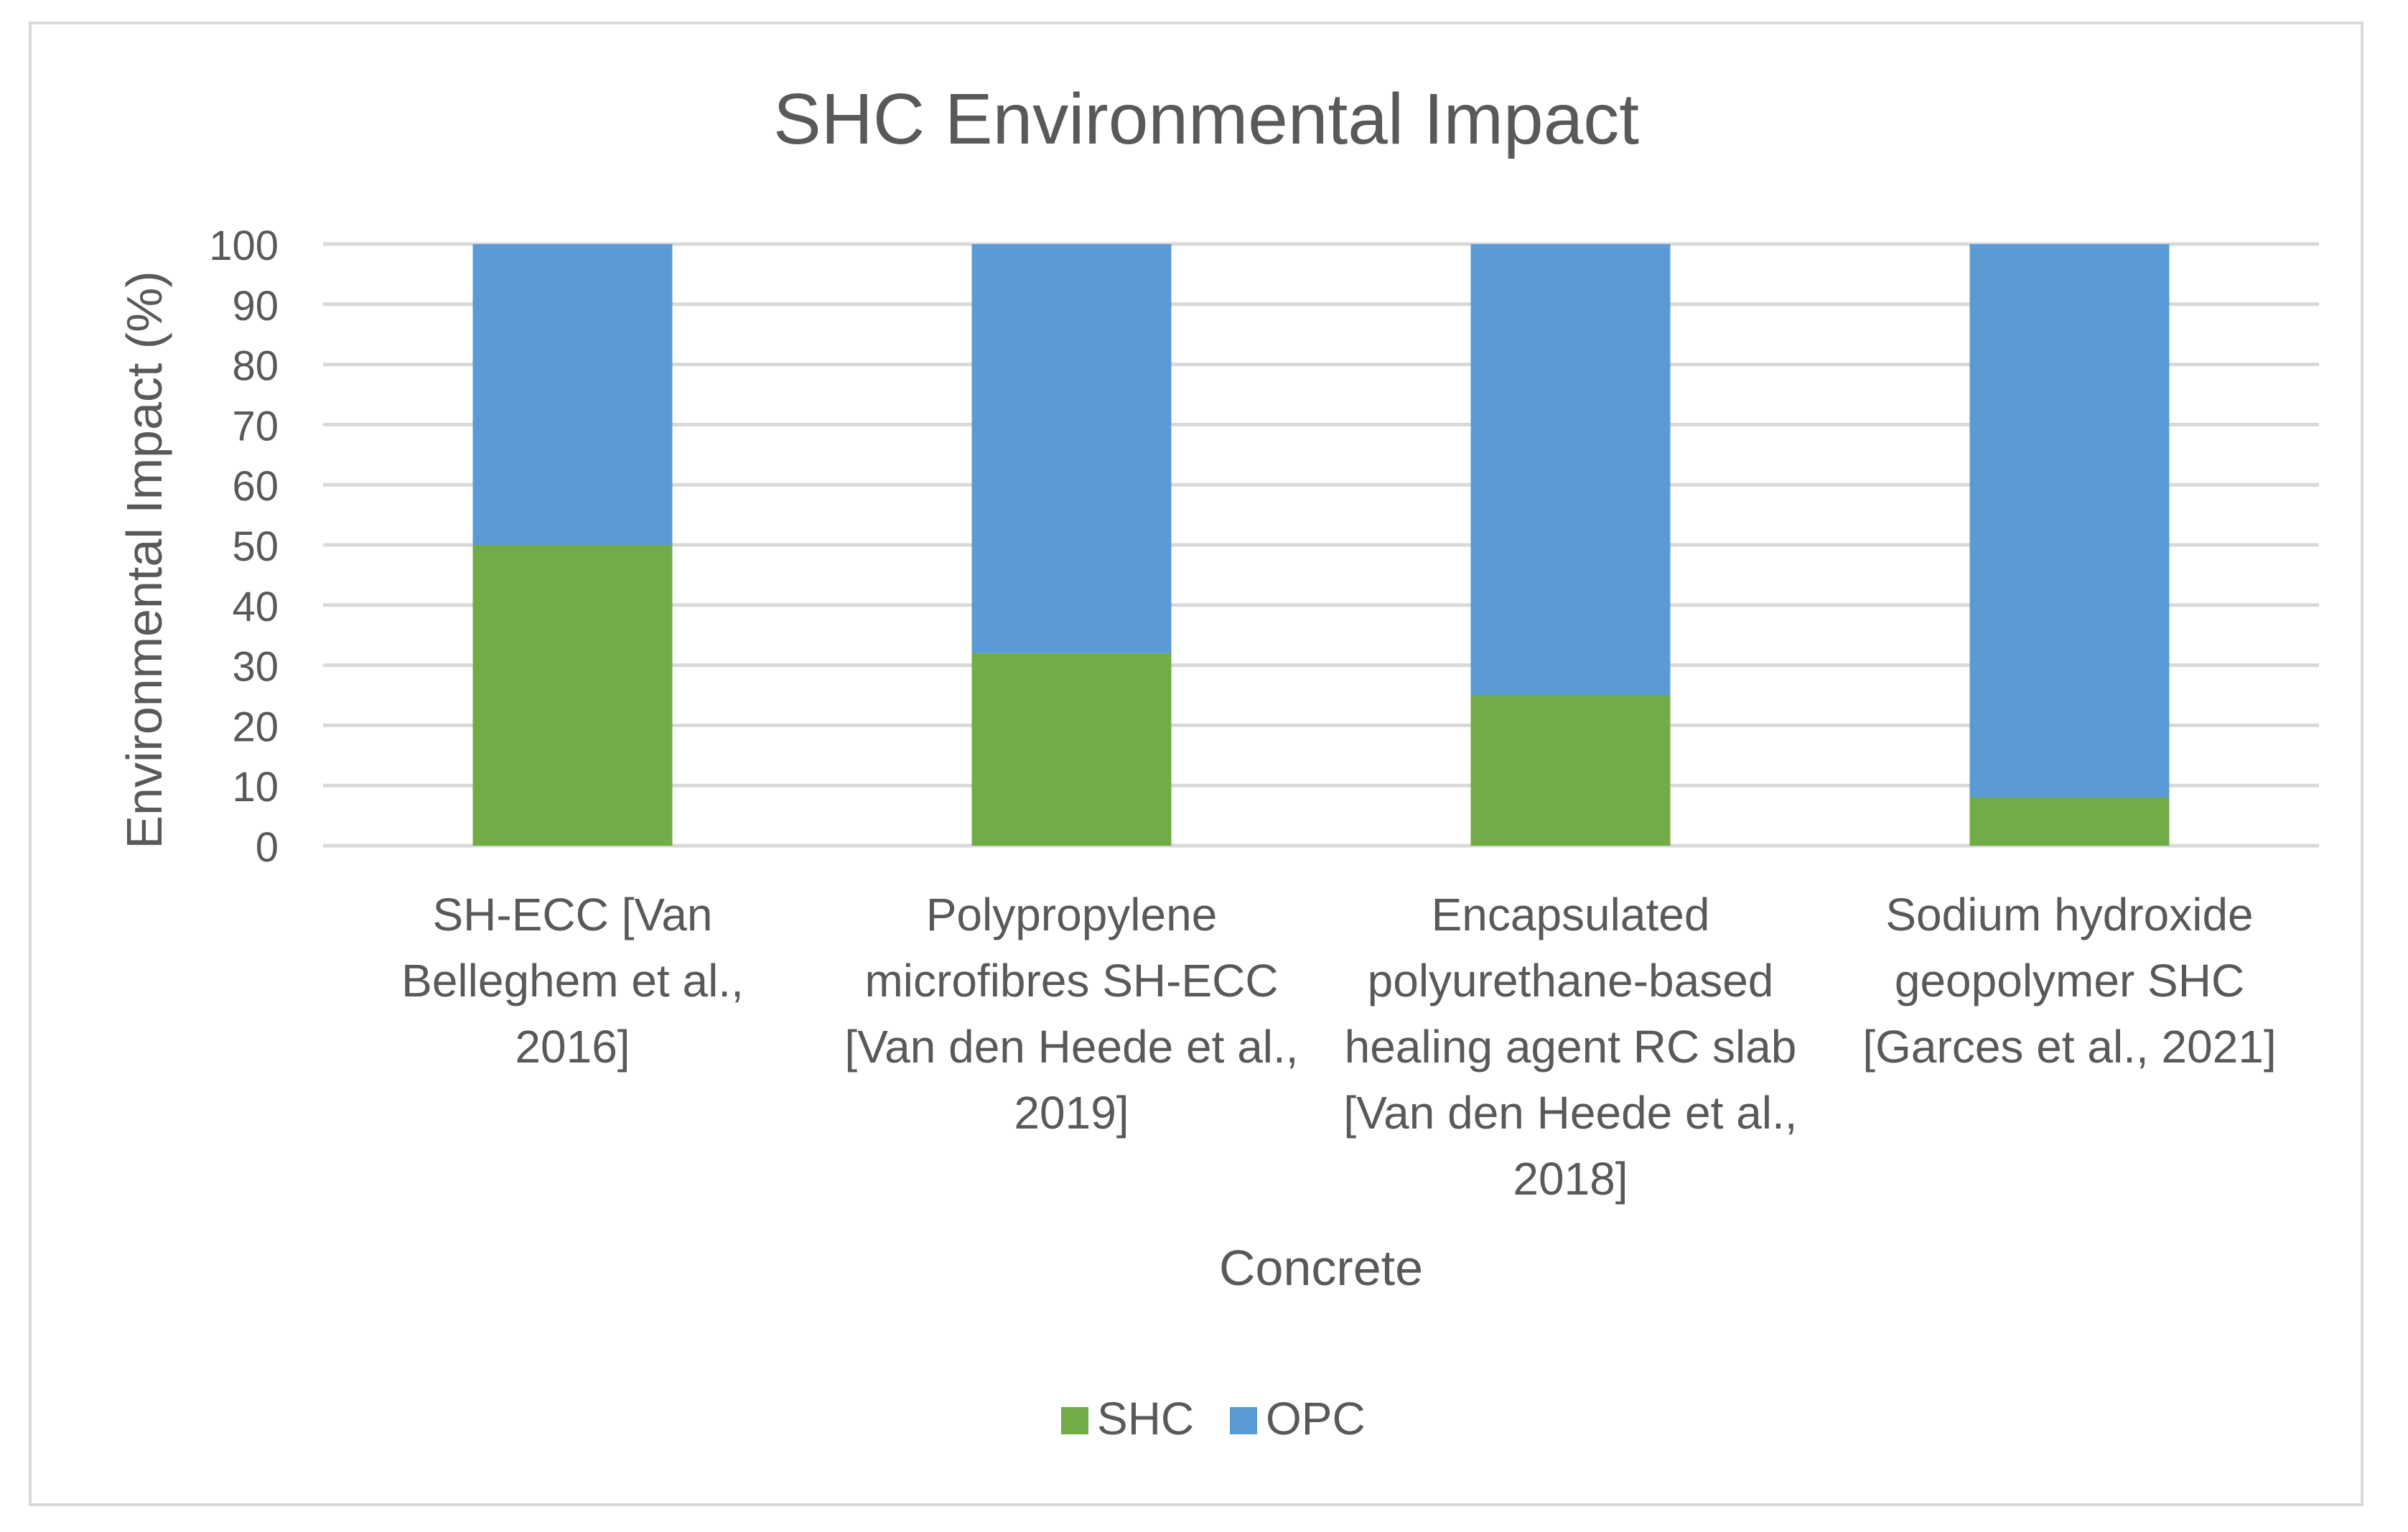 This screenshot has width=2408, height=1532. Describe the element at coordinates (1071, 980) in the screenshot. I see `x-tick-label: microfibres SH-ECC` at that location.